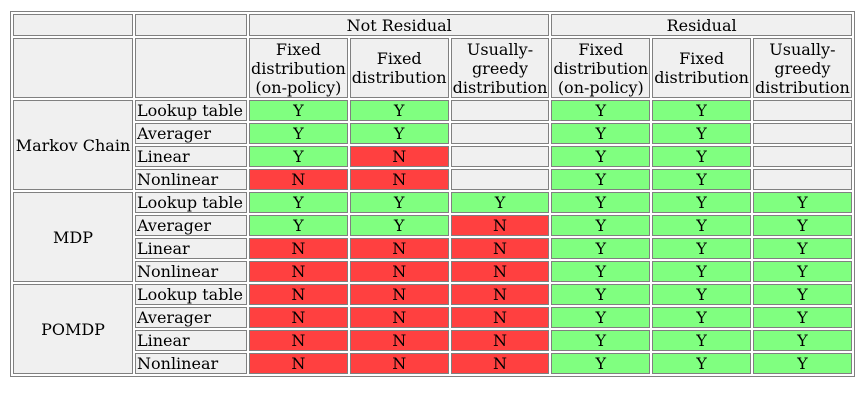 The height and width of the screenshot is (417, 857). What do you see at coordinates (500, 49) in the screenshot?
I see `subheader-line: Usually-` at bounding box center [500, 49].